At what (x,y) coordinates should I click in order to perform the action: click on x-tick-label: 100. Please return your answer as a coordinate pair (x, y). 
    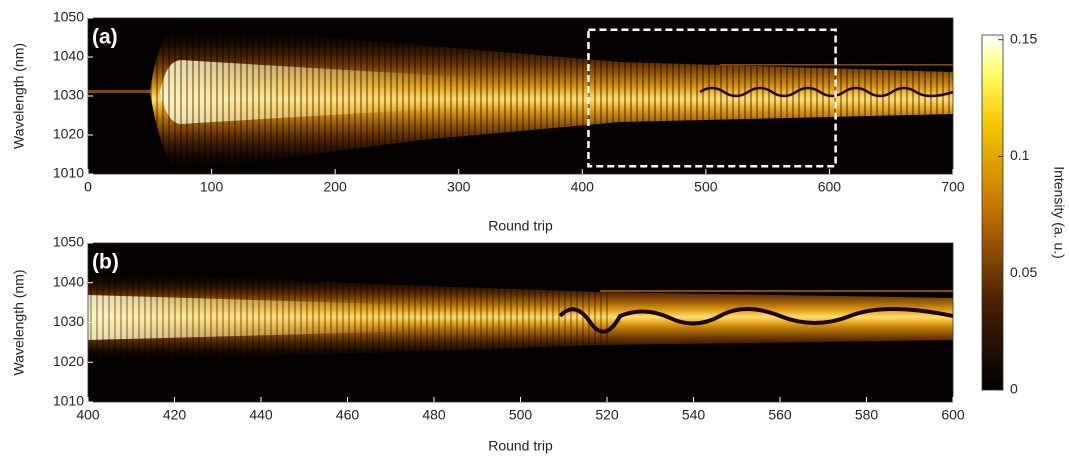
    Looking at the image, I should click on (212, 187).